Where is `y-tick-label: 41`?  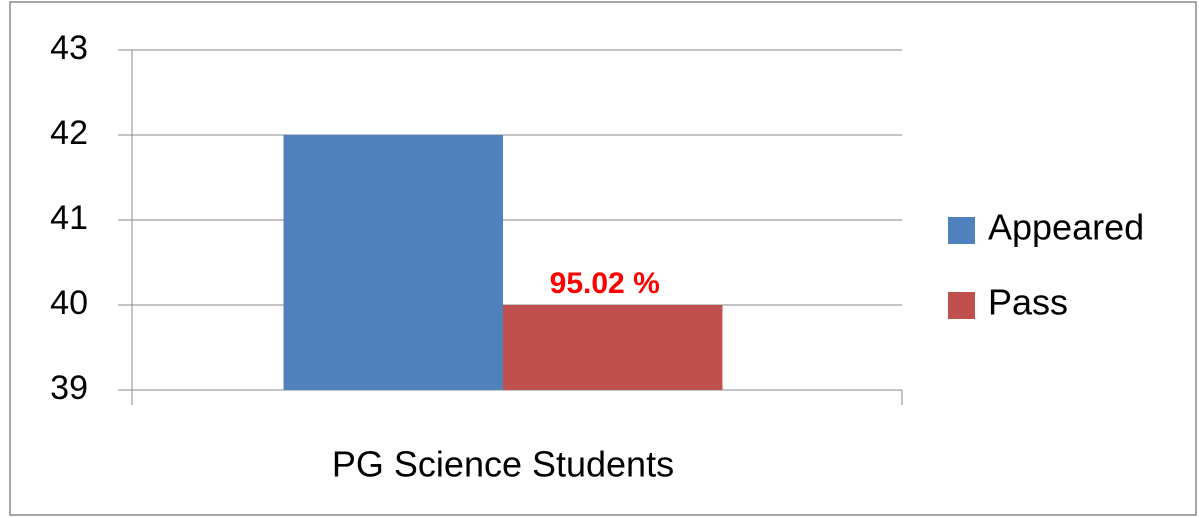
y-tick-label: 41 is located at coordinates (69, 218).